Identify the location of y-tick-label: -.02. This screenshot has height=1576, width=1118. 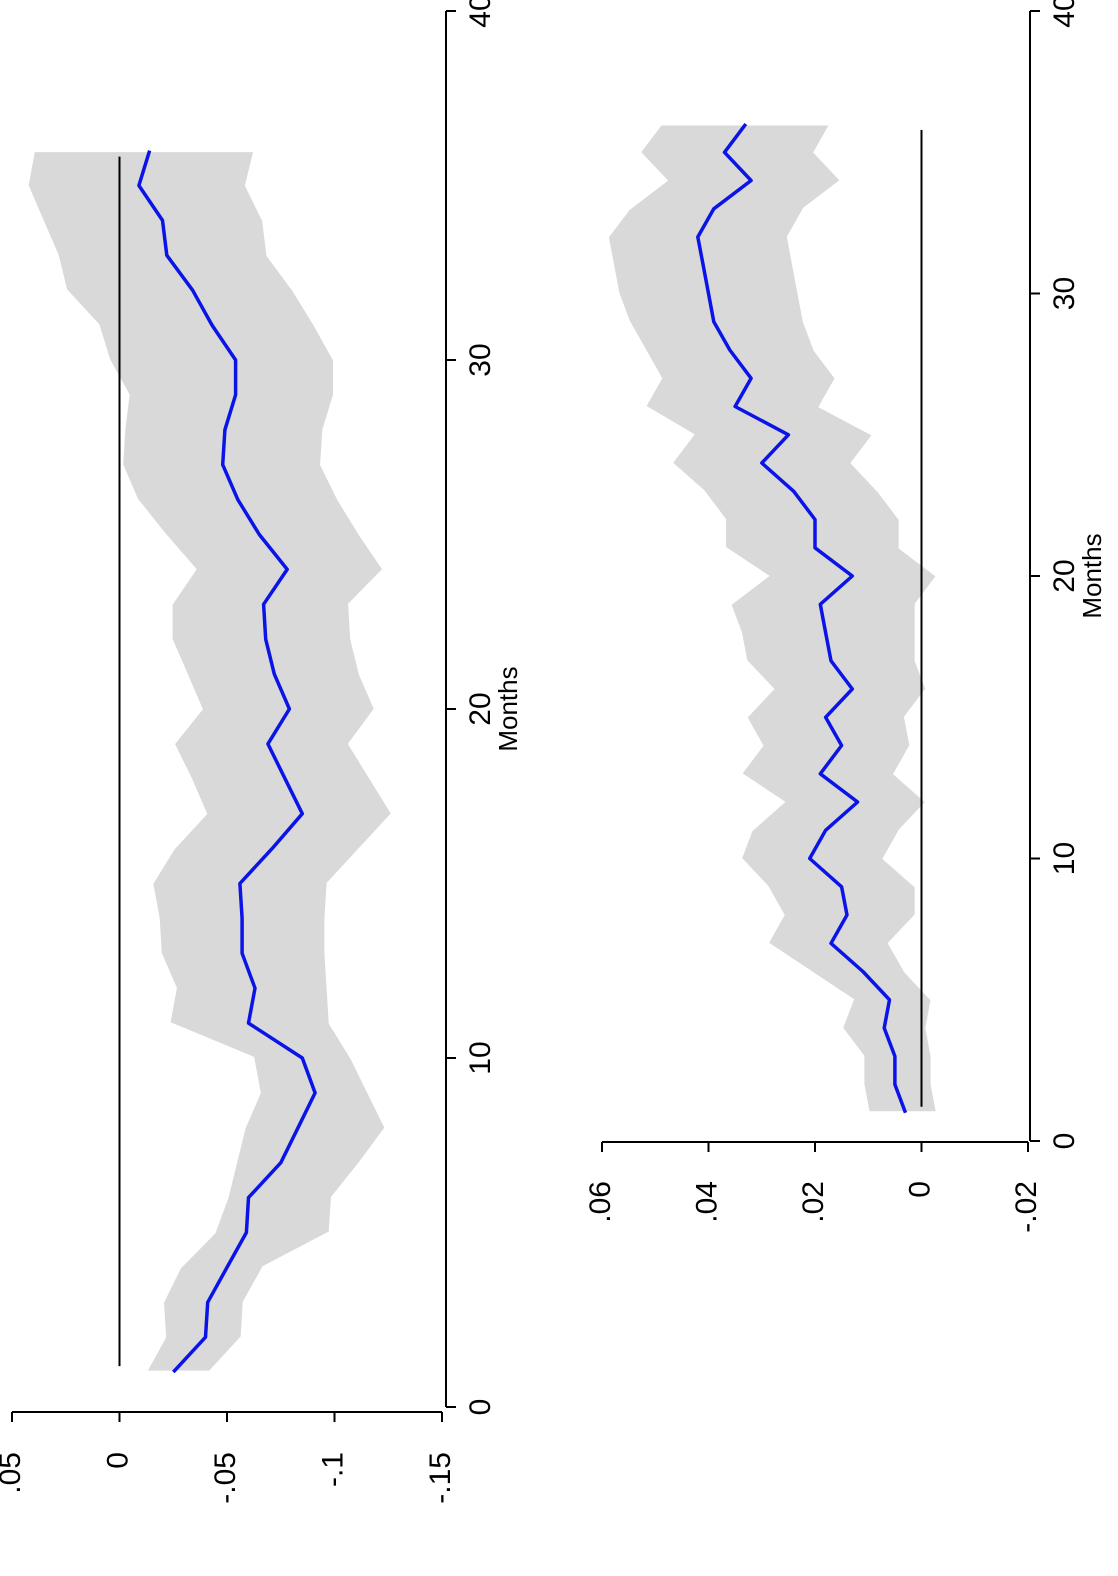
(1026, 1207).